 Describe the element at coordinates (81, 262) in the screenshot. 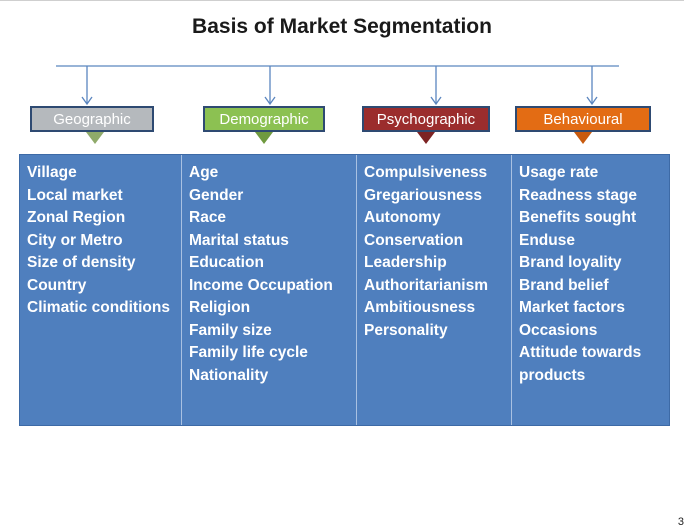

I see `list-item: Size of density` at that location.